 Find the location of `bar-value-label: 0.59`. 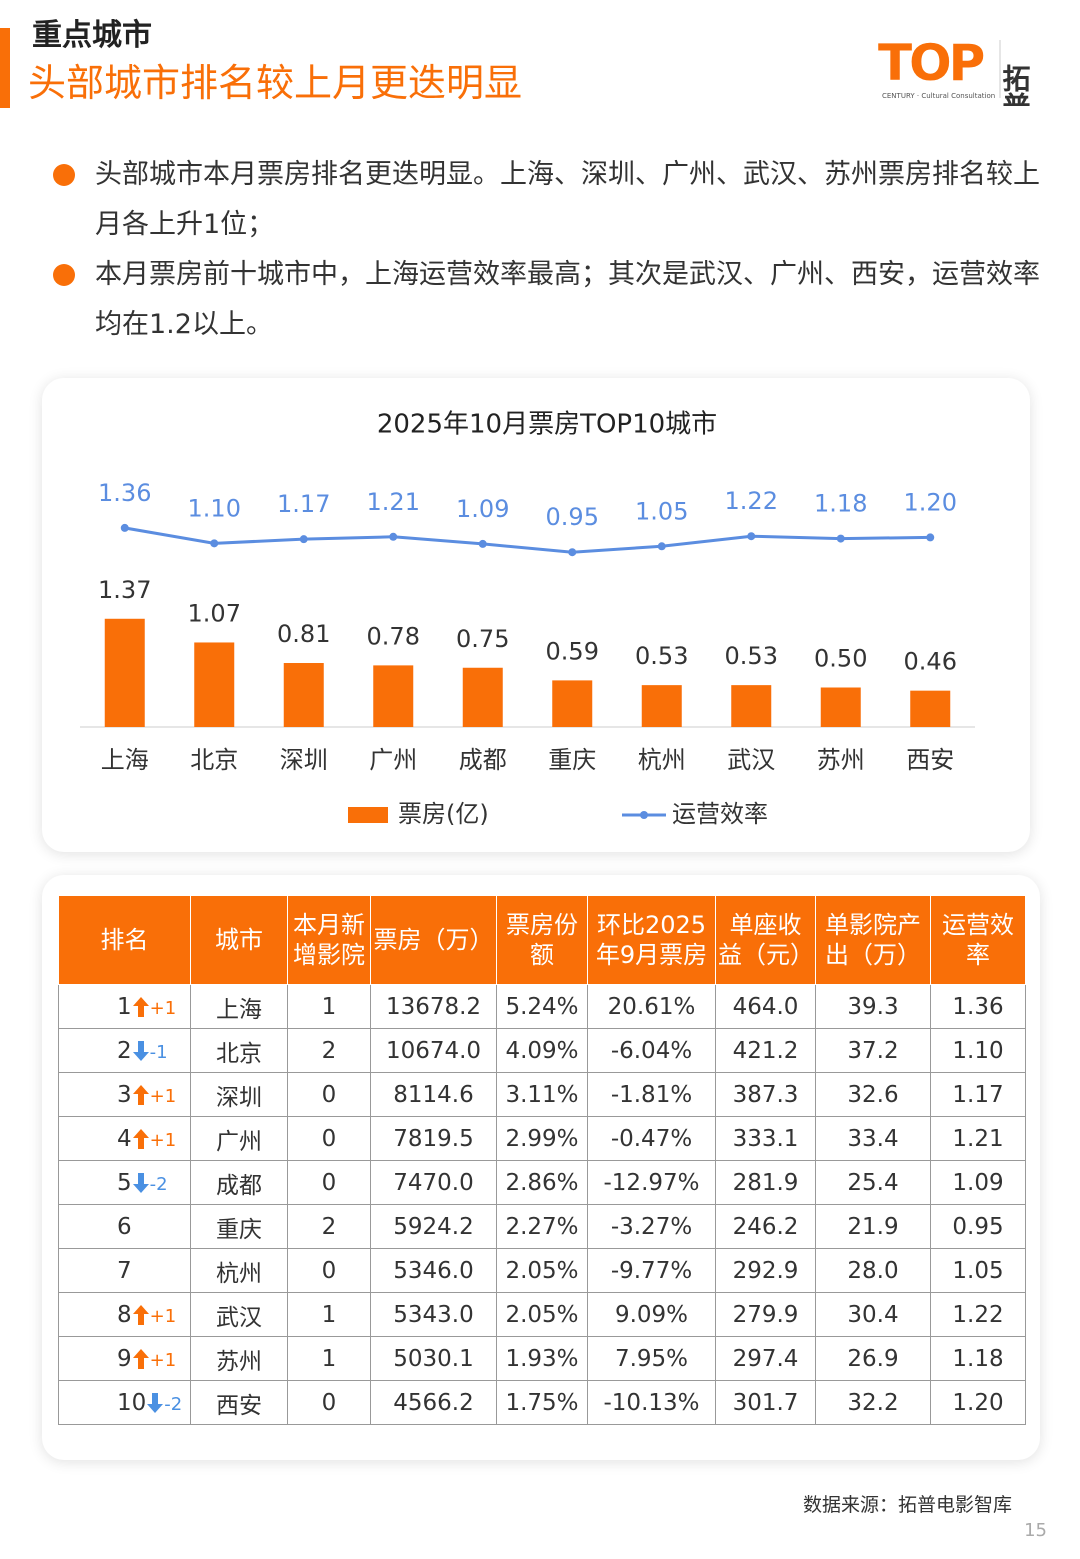

bar-value-label: 0.59 is located at coordinates (572, 651).